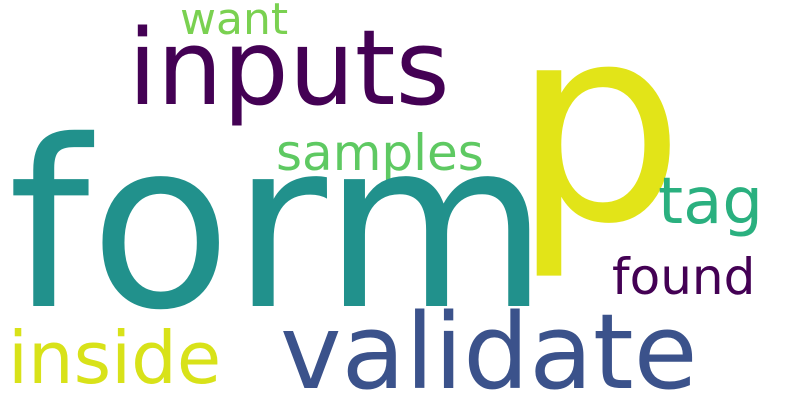 This screenshot has height=400, width=800. What do you see at coordinates (234, 22) in the screenshot?
I see `word-want: want` at bounding box center [234, 22].